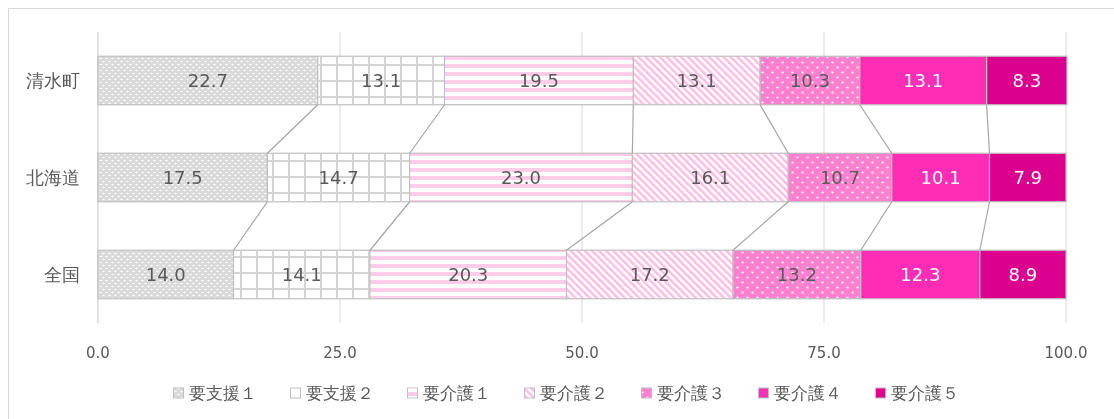 The image size is (1114, 419). Describe the element at coordinates (1028, 177) in the screenshot. I see `data-label: 7.9` at that location.